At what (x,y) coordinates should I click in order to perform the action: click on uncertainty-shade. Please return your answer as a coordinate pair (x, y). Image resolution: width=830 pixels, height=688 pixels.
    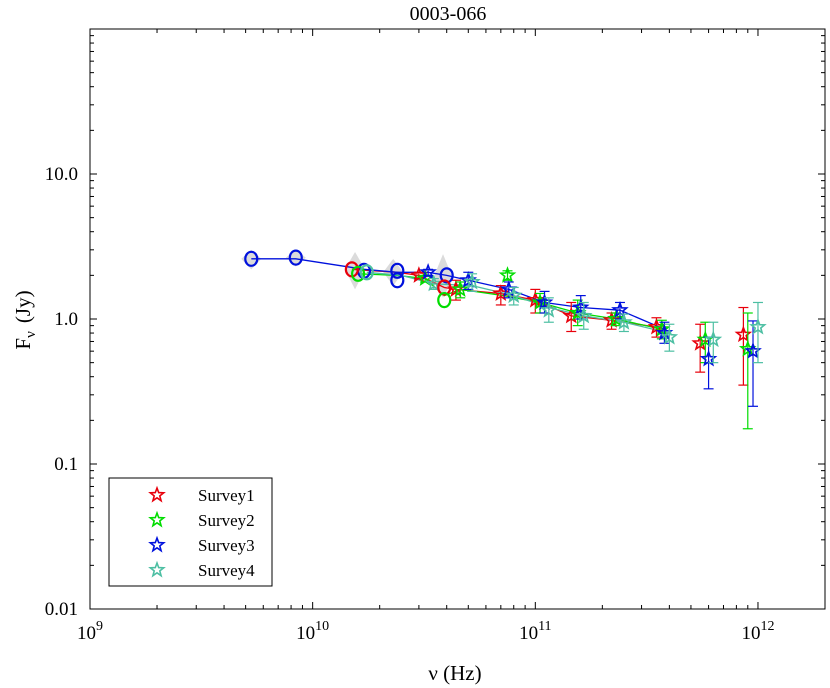
    Looking at the image, I should click on (355, 270).